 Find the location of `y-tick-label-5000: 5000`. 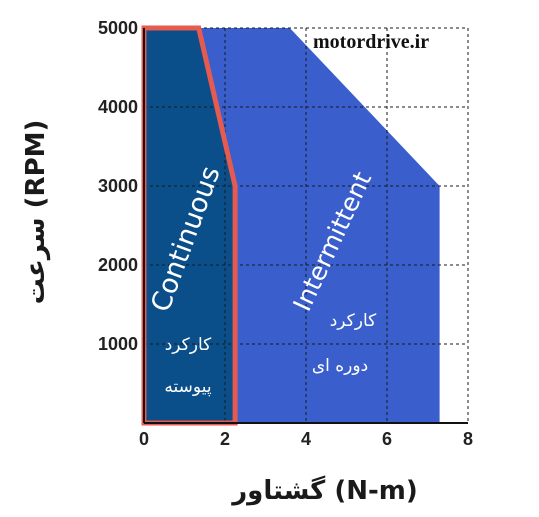

y-tick-label-5000: 5000 is located at coordinates (118, 28).